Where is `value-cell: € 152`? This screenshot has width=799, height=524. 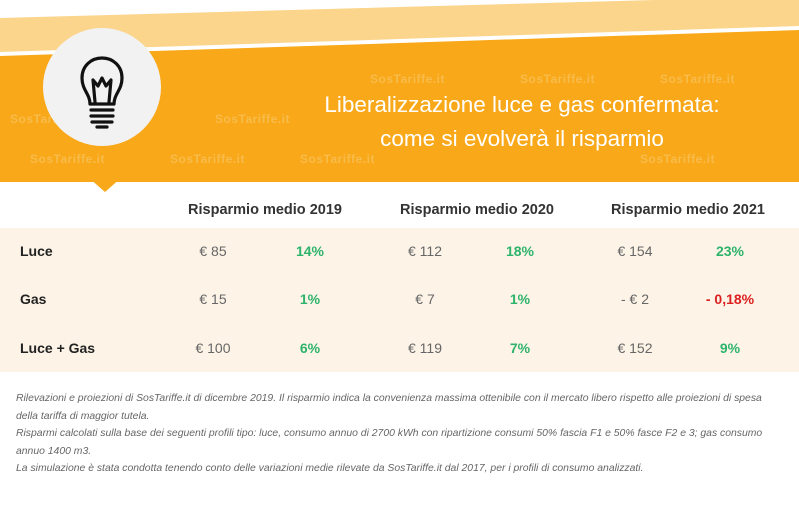 value-cell: € 152 is located at coordinates (635, 348).